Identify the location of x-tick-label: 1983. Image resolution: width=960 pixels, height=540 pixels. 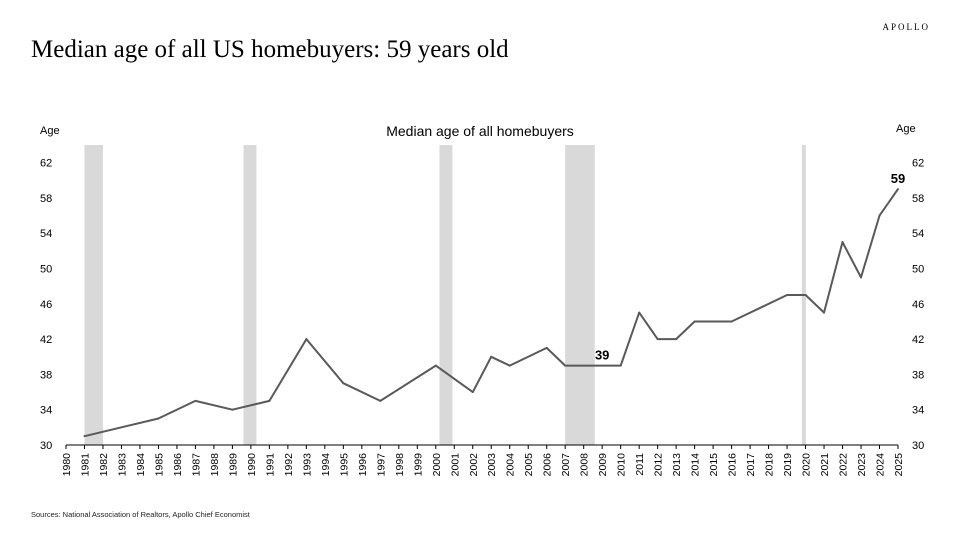
(122, 465).